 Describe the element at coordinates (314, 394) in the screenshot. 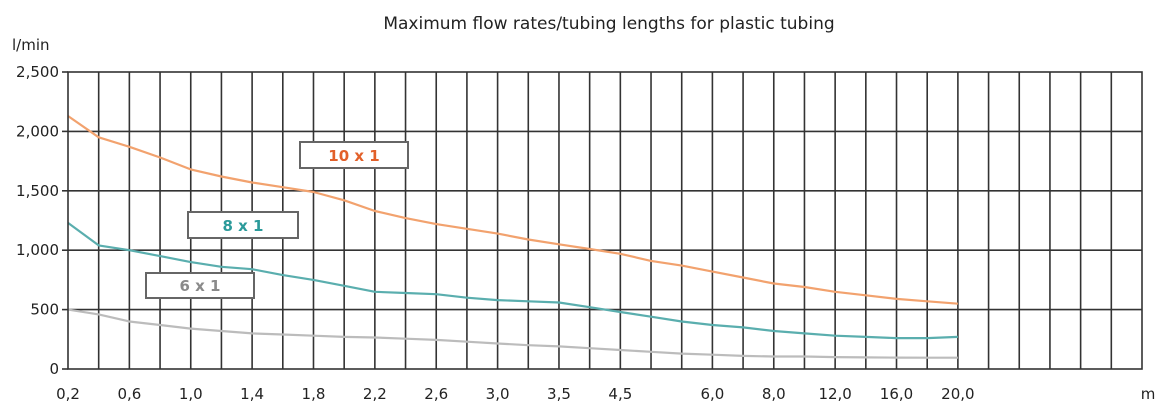

I see `x-tick-label: 1,8` at that location.